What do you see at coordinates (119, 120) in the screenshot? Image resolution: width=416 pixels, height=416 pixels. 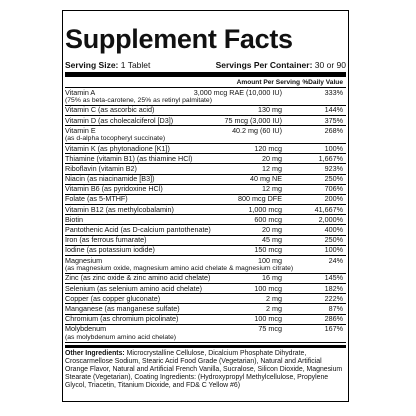 I see `nutrient-name: Vitamin D (as cholecalciferol [D3])` at bounding box center [119, 120].